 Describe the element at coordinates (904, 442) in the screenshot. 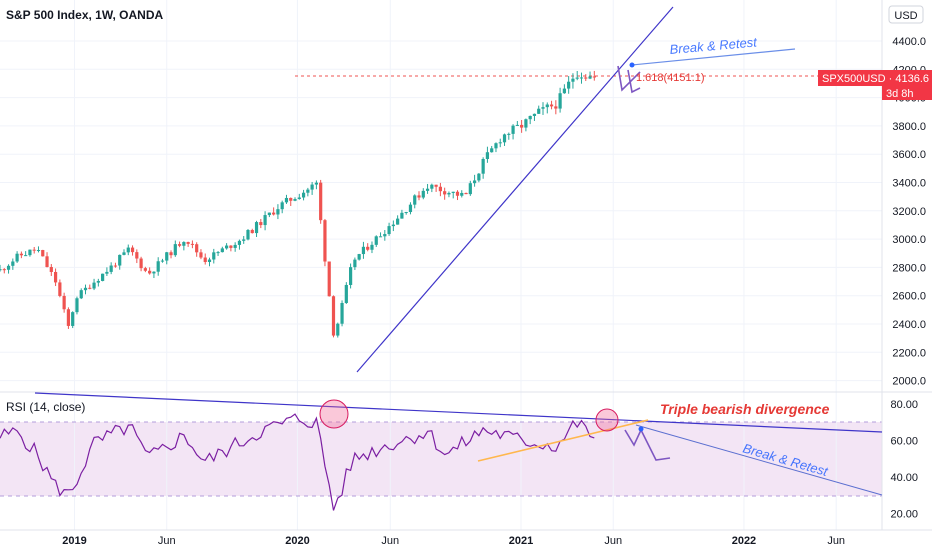

I see `rsi-tick-label: 60.00` at that location.